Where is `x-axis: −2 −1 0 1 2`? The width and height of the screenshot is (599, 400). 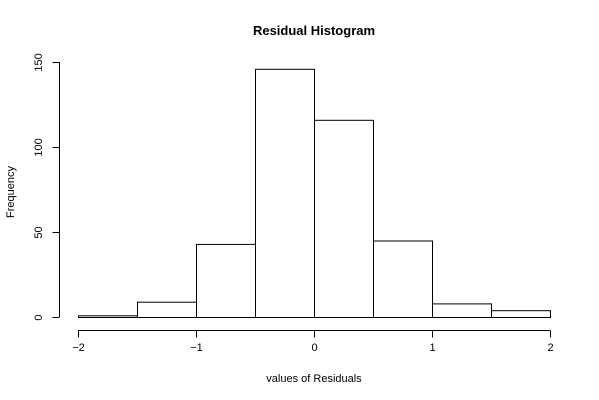 x-axis: −2 −1 0 1 2 is located at coordinates (313, 342).